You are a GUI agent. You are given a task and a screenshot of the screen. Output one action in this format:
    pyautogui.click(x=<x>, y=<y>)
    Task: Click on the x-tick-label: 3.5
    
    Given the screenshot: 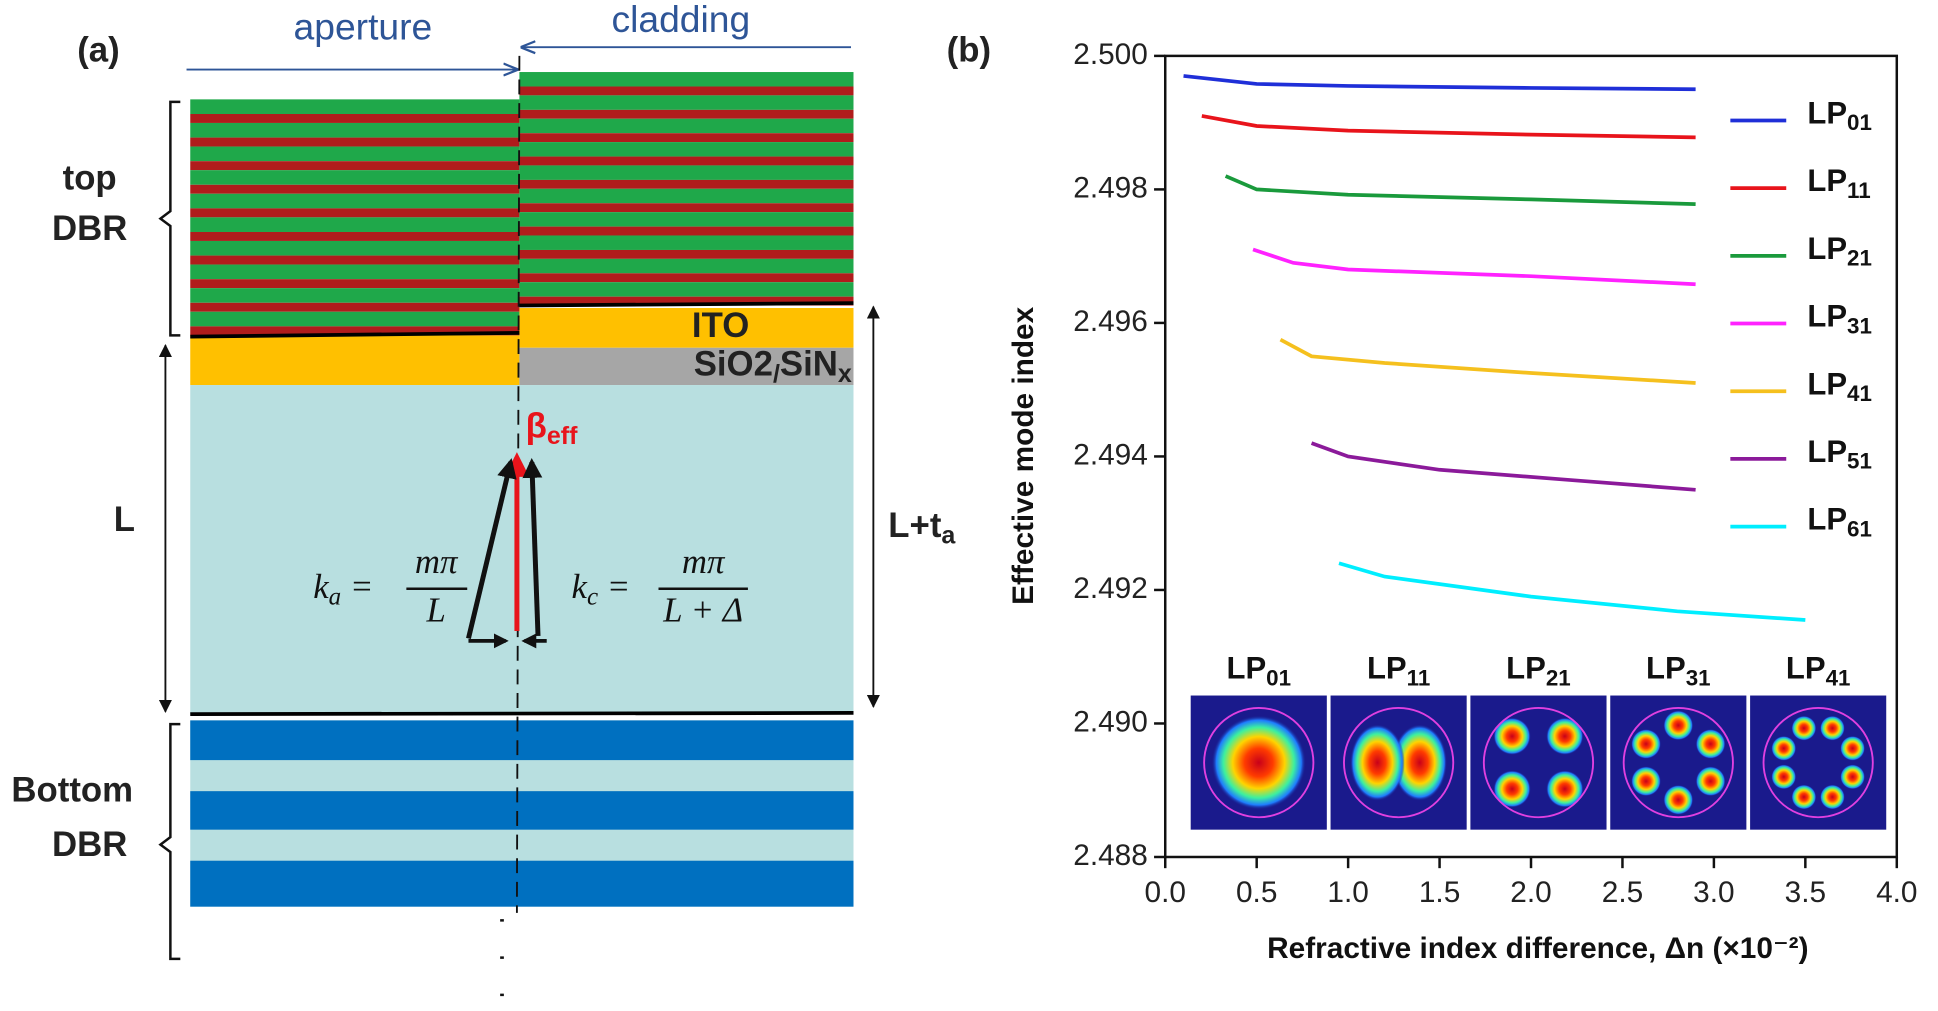 What is the action you would take?
    pyautogui.click(x=1805, y=892)
    